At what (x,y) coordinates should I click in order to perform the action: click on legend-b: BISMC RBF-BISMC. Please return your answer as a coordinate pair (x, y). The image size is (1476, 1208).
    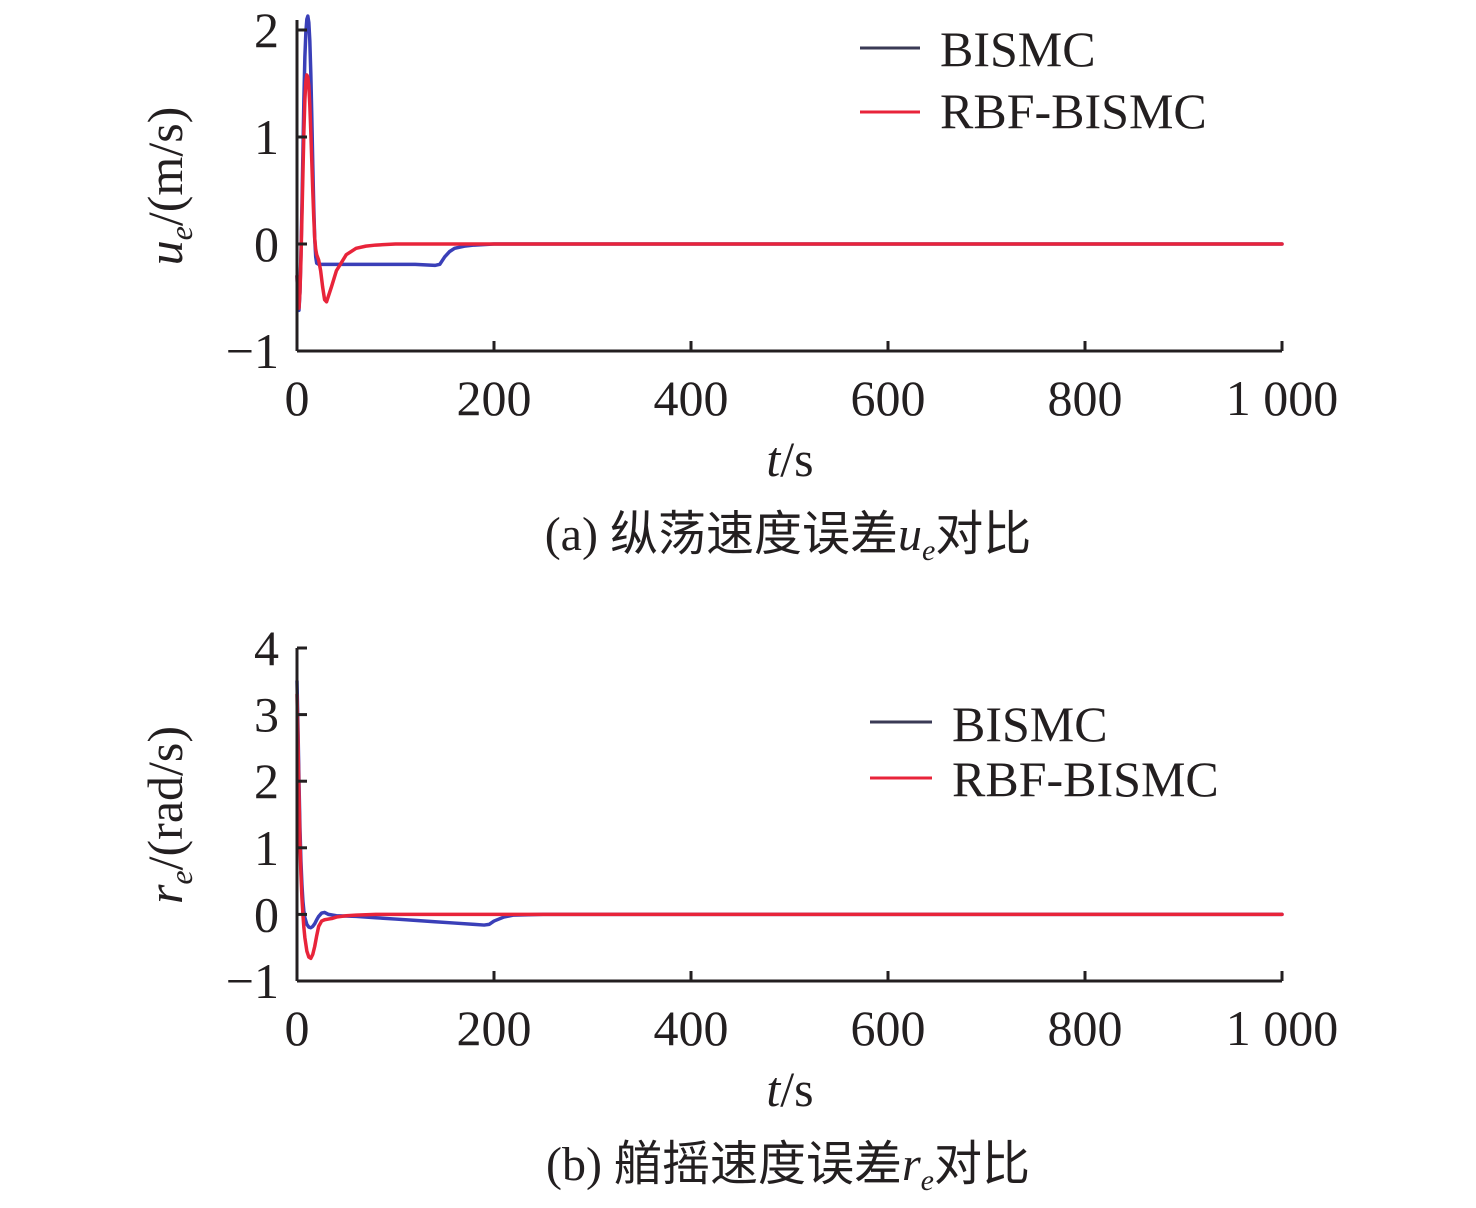
    Looking at the image, I should click on (1044, 751).